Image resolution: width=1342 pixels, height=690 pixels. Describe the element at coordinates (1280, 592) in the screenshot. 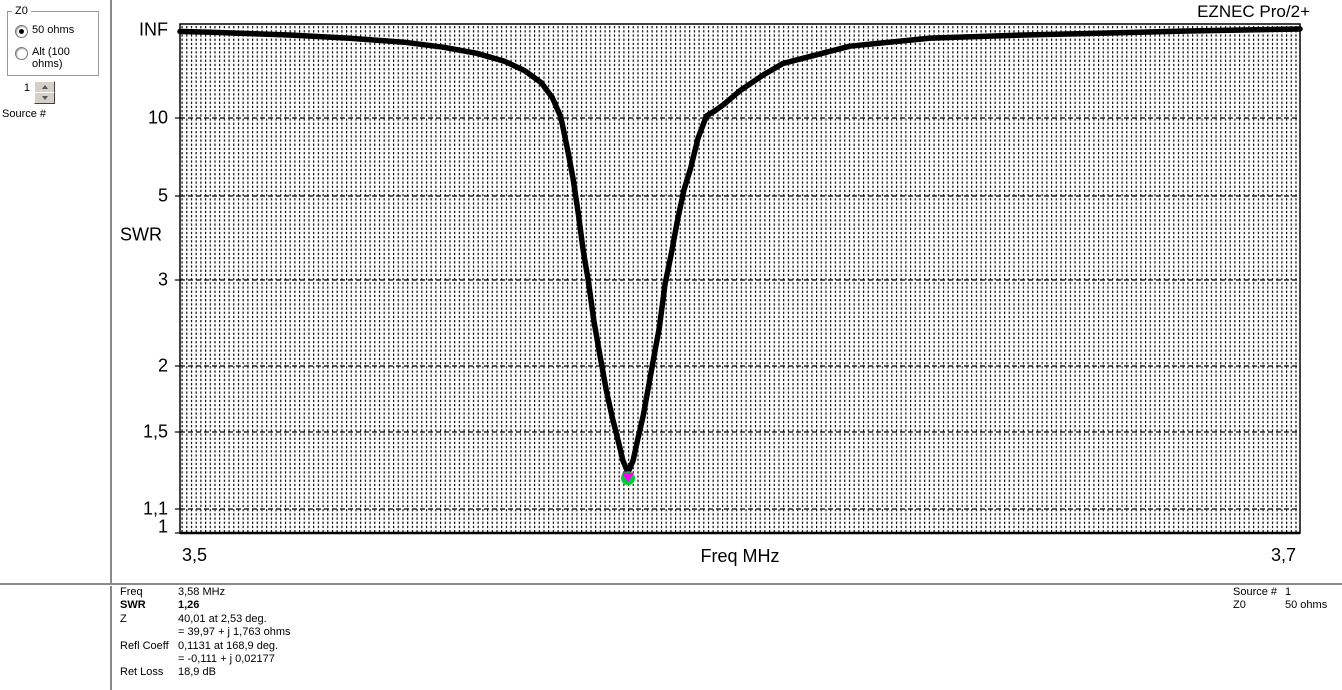

I see `readout-row: Source # 1` at that location.